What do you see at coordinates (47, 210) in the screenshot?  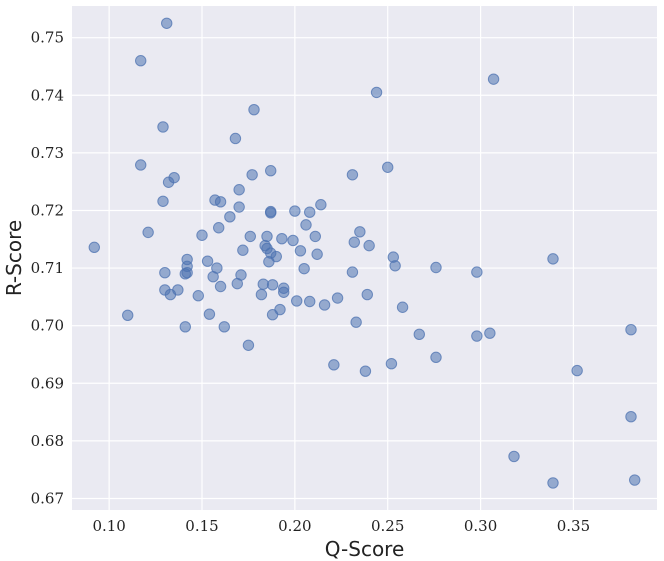 I see `y-tick-label: 0.72` at bounding box center [47, 210].